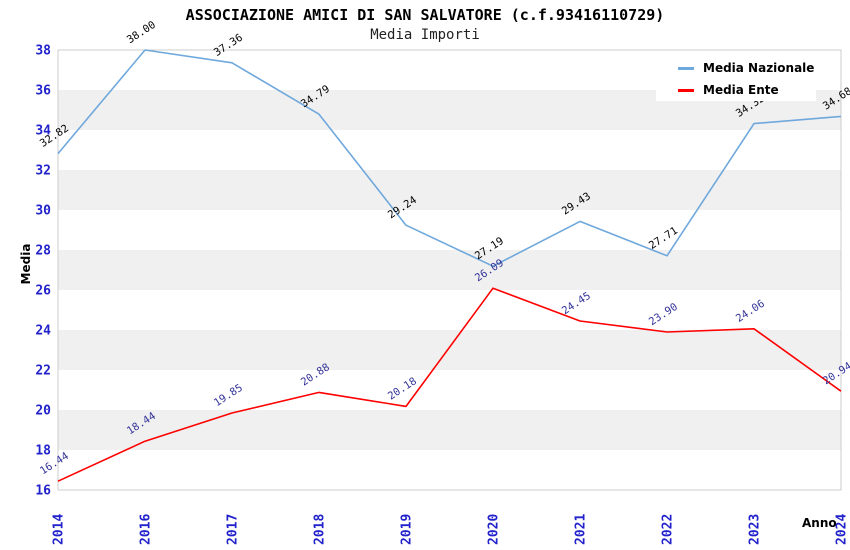 The width and height of the screenshot is (850, 550). What do you see at coordinates (43, 171) in the screenshot?
I see `y-tick-label: 32` at bounding box center [43, 171].